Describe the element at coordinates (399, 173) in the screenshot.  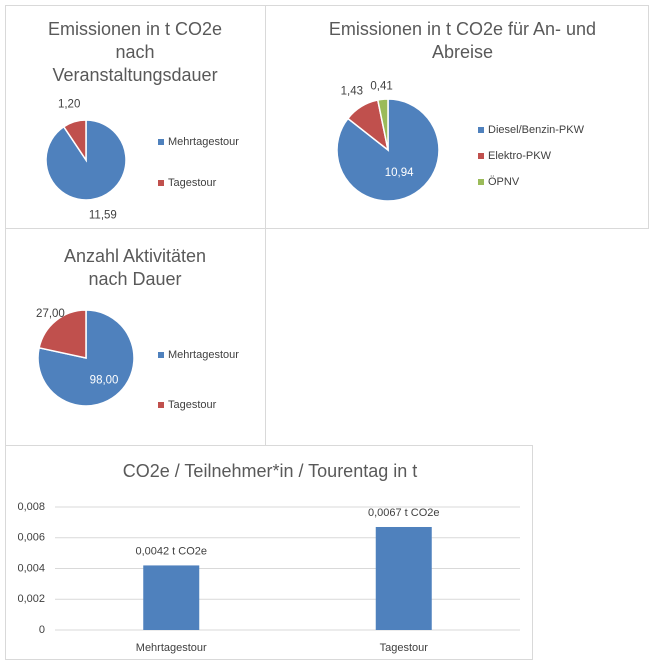
I see `data-label: 10,94` at that location.